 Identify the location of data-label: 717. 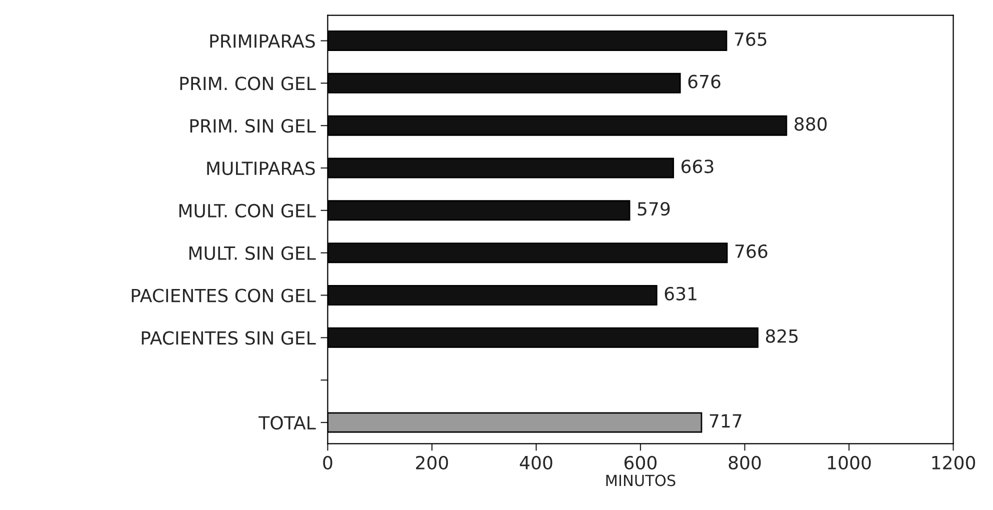
(726, 421).